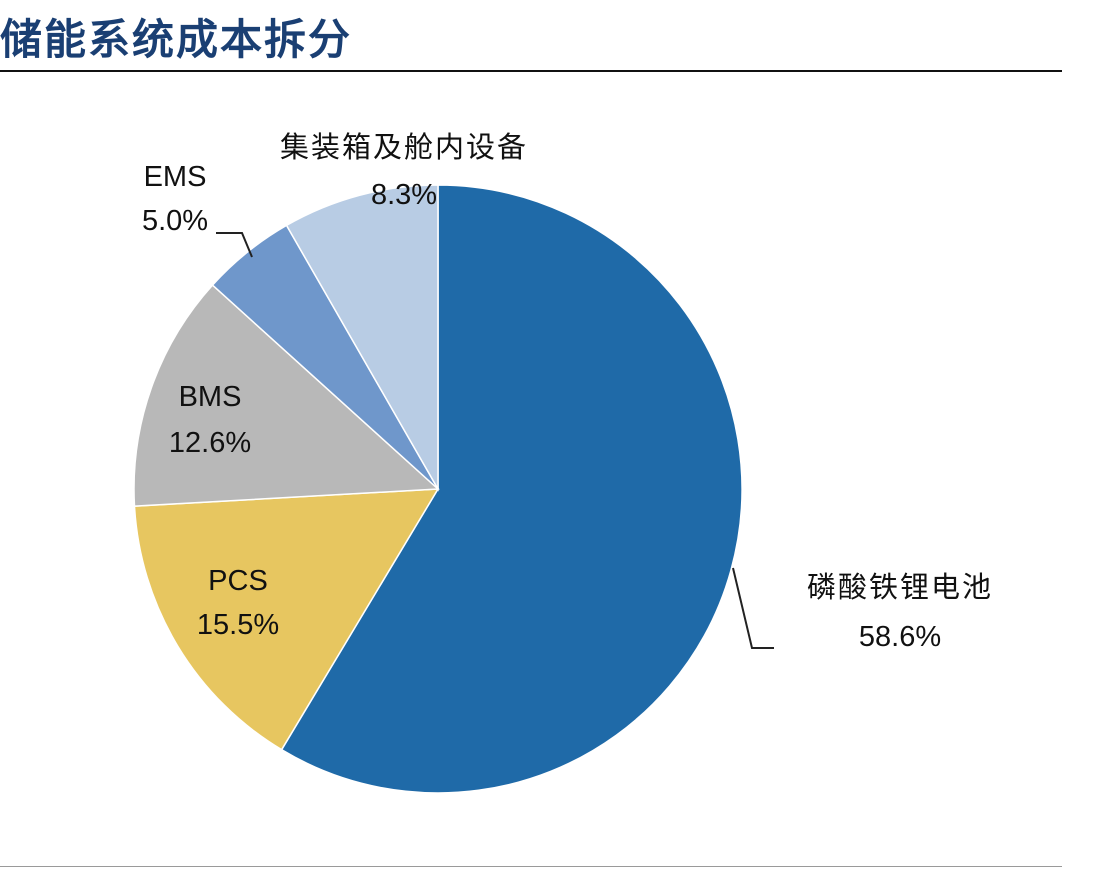 This screenshot has height=870, width=1100. I want to click on slice-label-pcs: PCS, so click(238, 581).